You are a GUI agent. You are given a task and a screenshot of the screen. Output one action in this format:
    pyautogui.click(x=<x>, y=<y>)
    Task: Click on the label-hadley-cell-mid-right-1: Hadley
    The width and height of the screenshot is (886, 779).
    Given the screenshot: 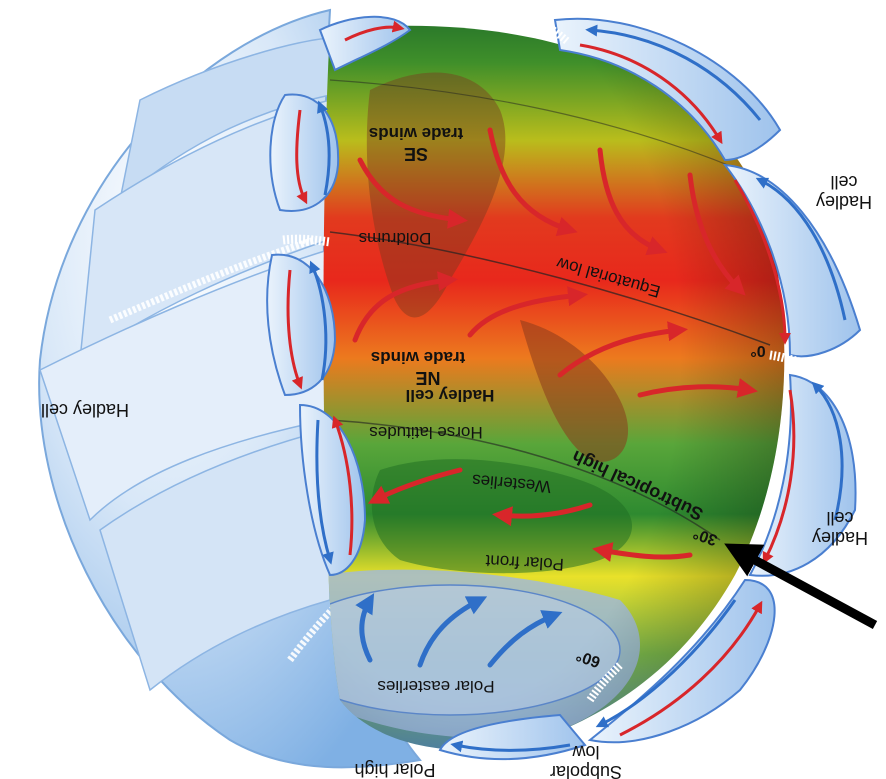 What is the action you would take?
    pyautogui.click(x=840, y=538)
    